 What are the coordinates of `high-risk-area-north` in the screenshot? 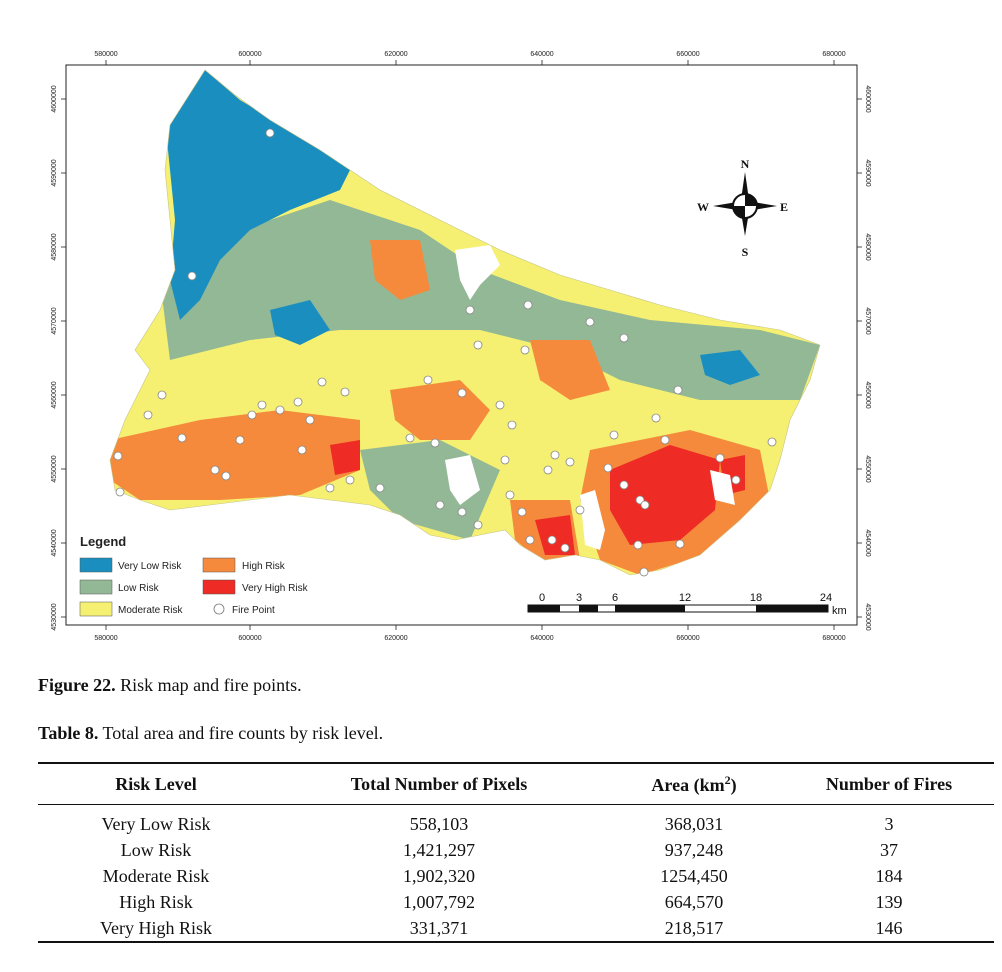 It's located at (400, 270).